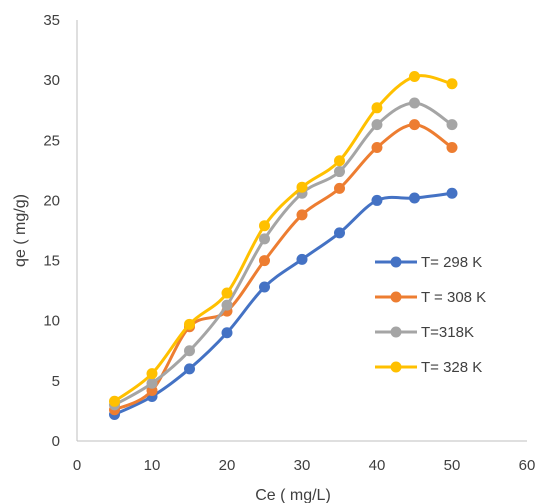 This screenshot has height=503, width=540. Describe the element at coordinates (453, 297) in the screenshot. I see `legend-label: T = 308 K` at that location.